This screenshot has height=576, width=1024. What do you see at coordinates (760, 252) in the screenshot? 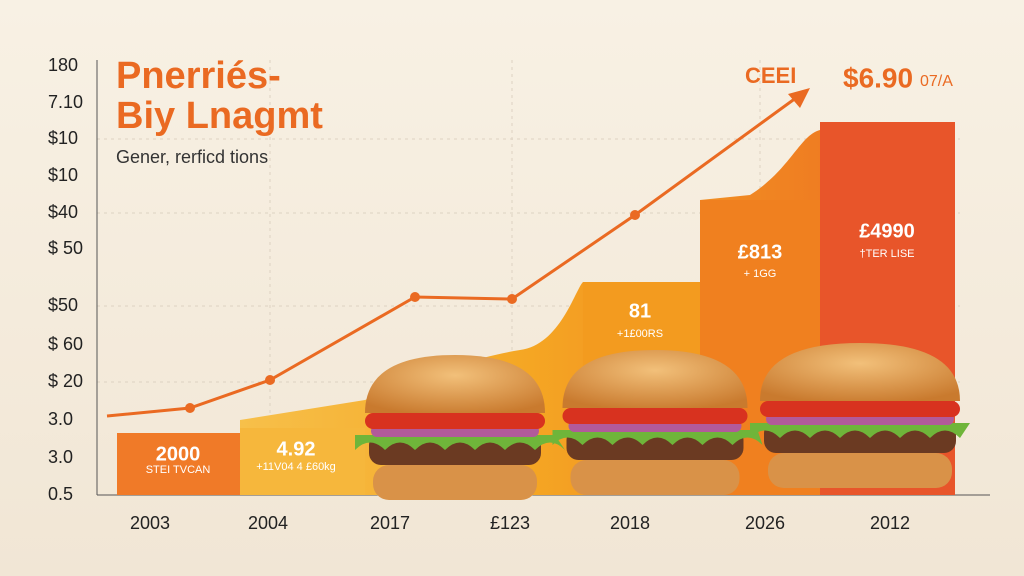
I see `bar-value: £813` at bounding box center [760, 252].